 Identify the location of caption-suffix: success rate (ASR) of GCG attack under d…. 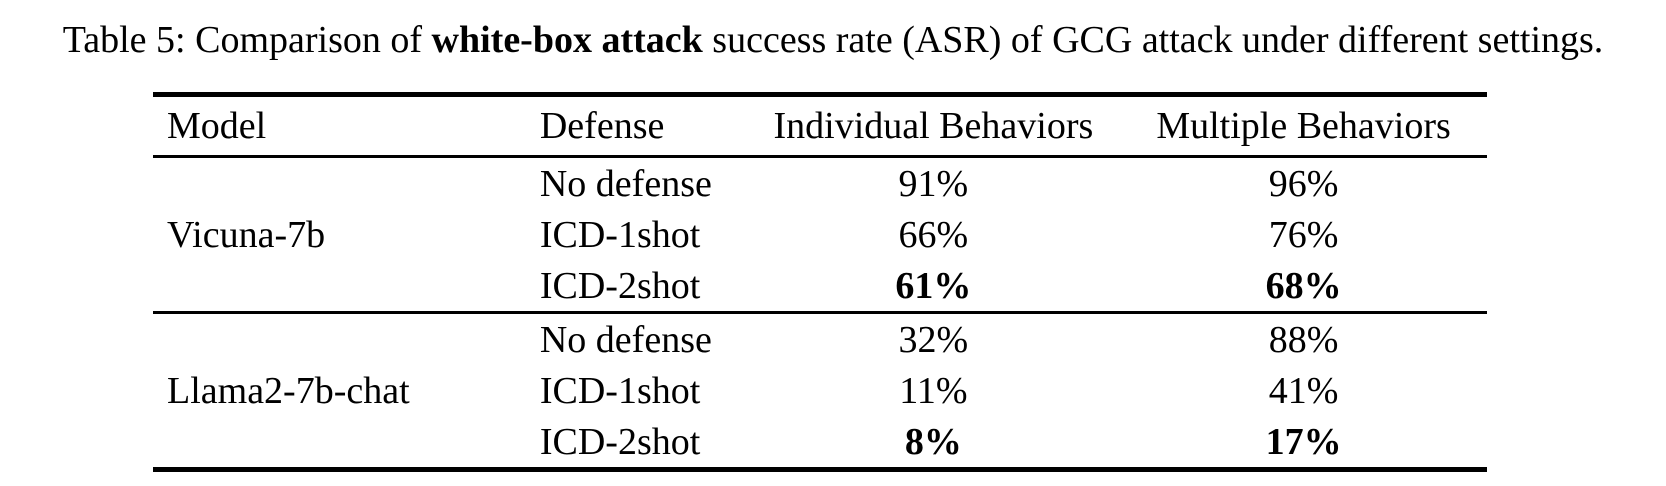
(1153, 40).